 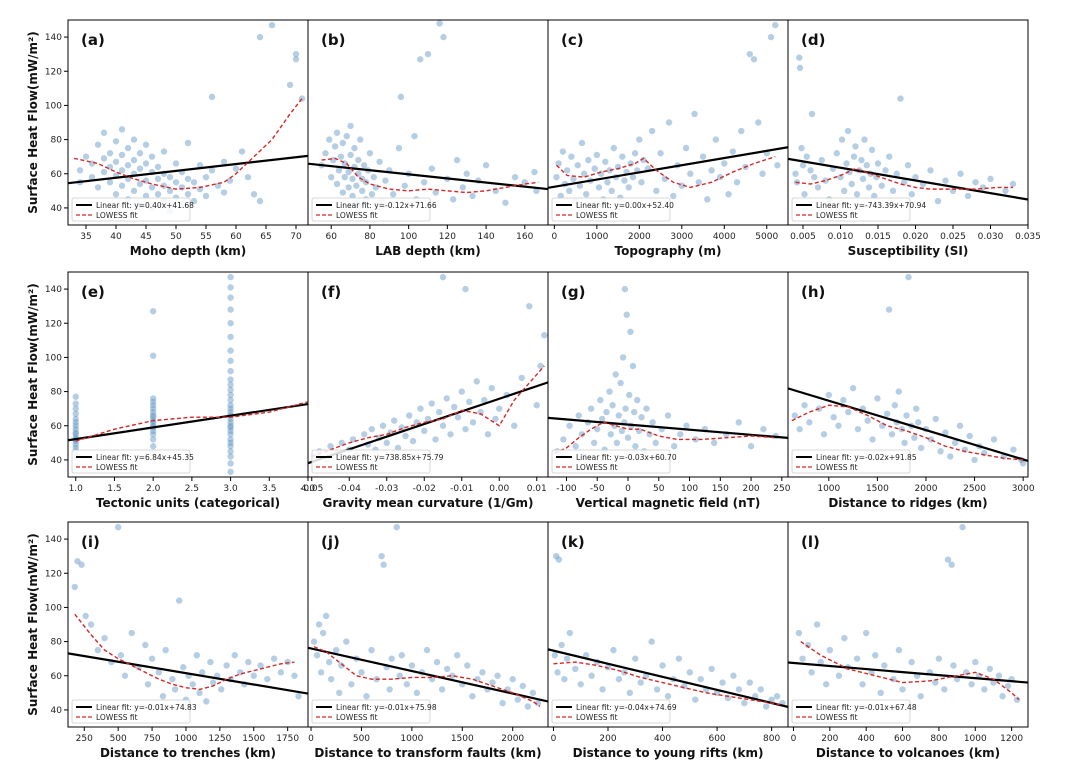 I want to click on x-tick-label: 0.025, so click(x=953, y=237).